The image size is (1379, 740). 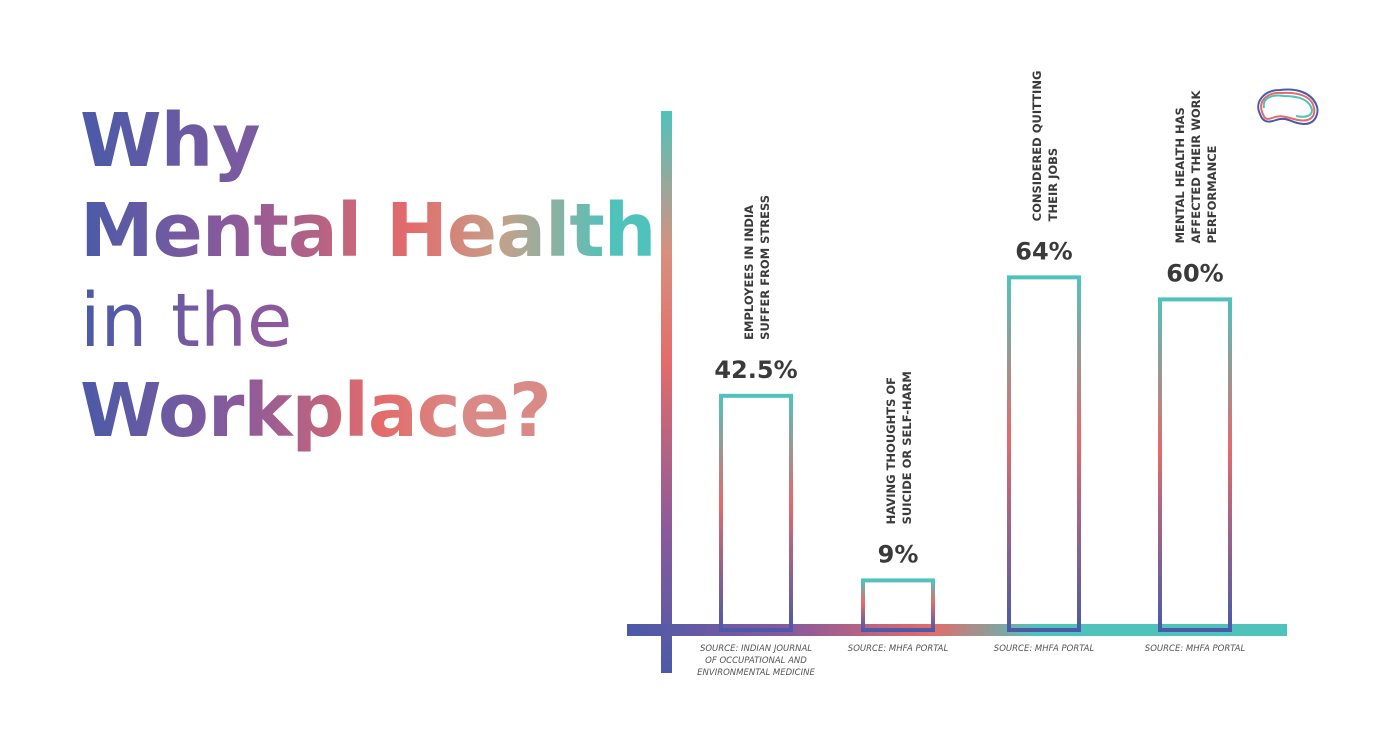 What do you see at coordinates (765, 267) in the screenshot?
I see `bar-category-label-1: SUFFER FROM STRESS` at bounding box center [765, 267].